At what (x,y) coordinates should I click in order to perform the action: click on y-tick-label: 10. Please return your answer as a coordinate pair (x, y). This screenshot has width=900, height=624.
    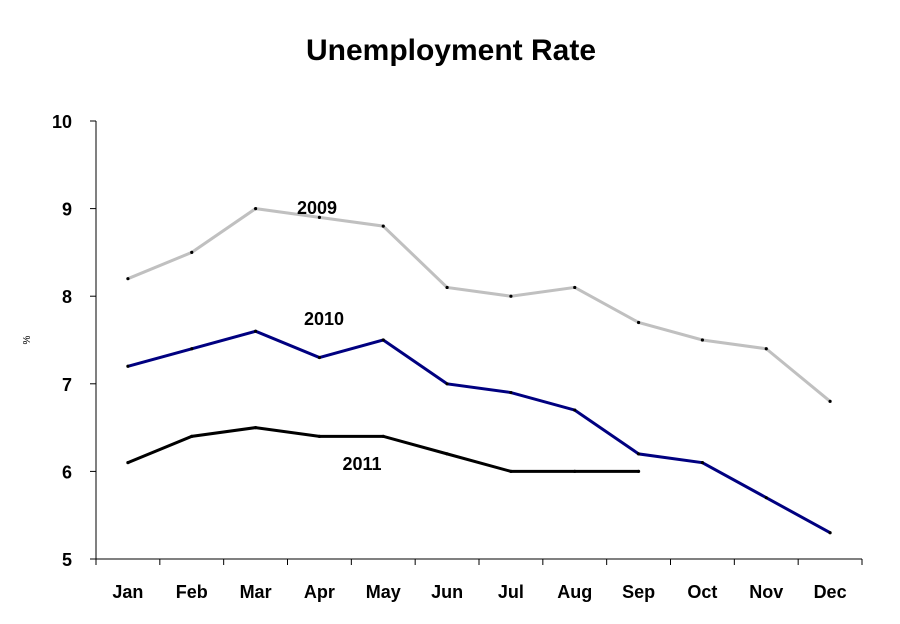
    Looking at the image, I should click on (62, 122).